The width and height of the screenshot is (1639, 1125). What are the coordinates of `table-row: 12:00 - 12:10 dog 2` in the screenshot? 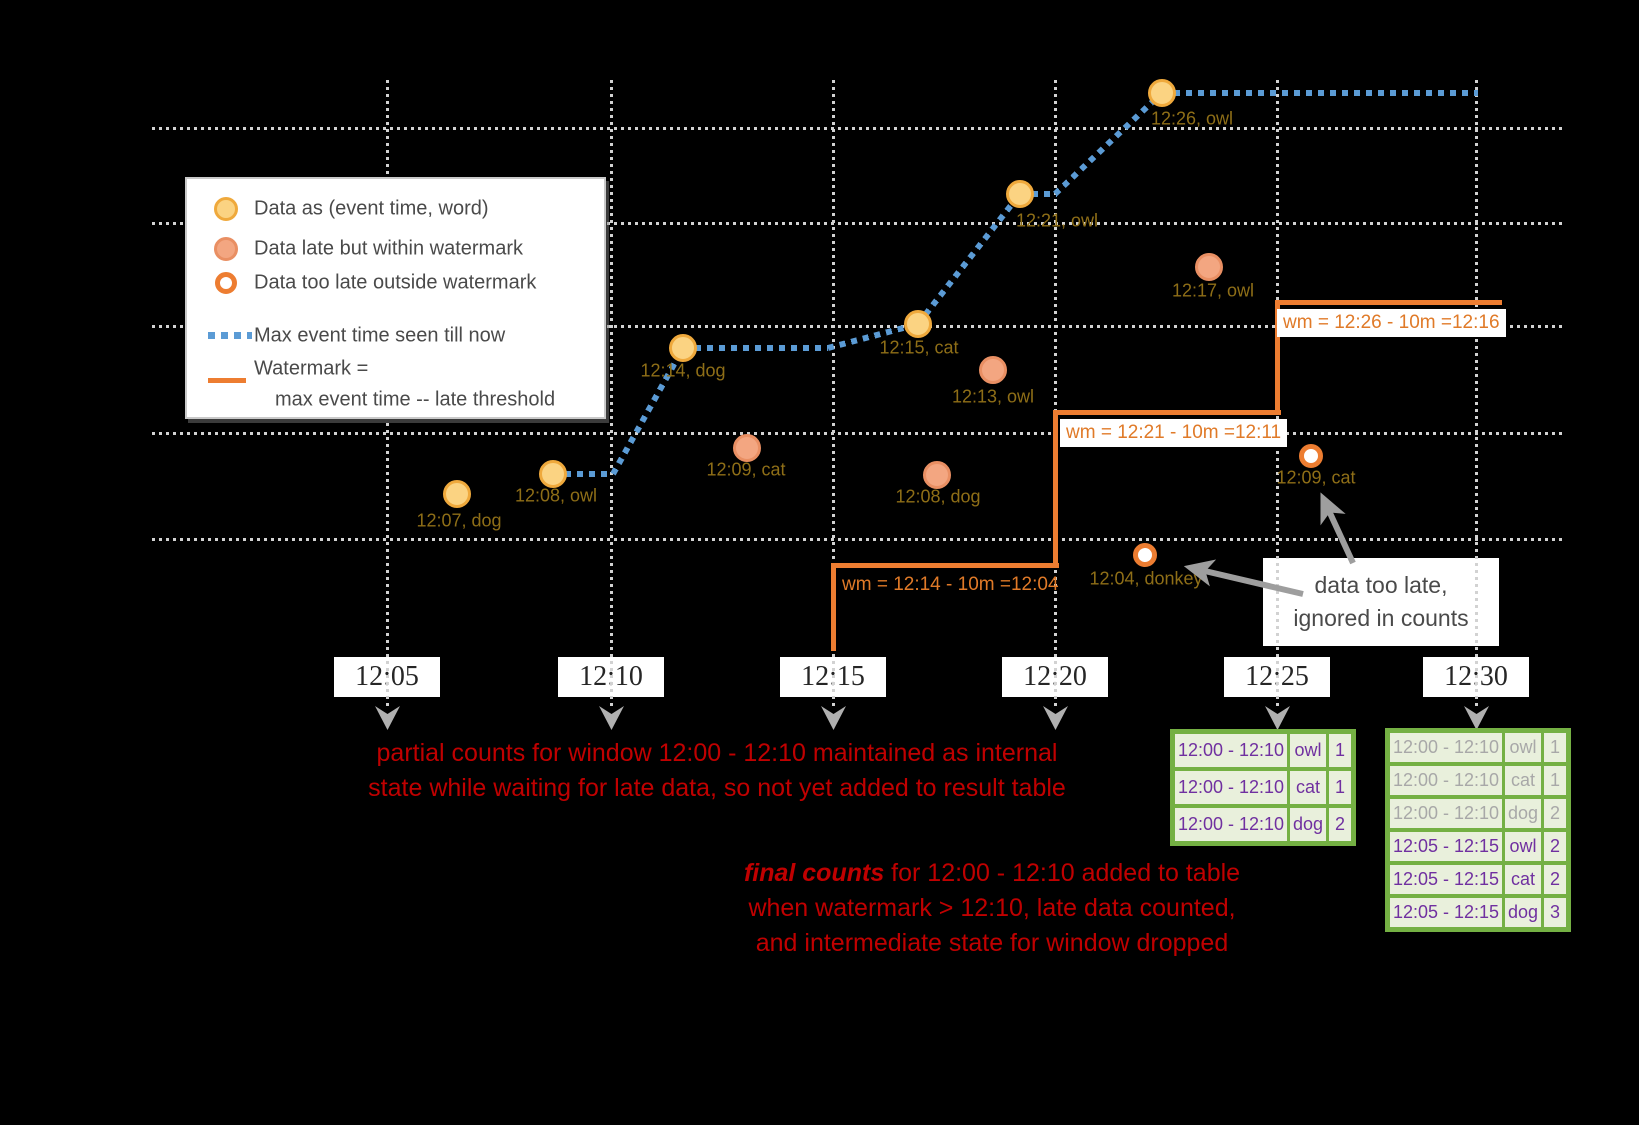 It's located at (1263, 824).